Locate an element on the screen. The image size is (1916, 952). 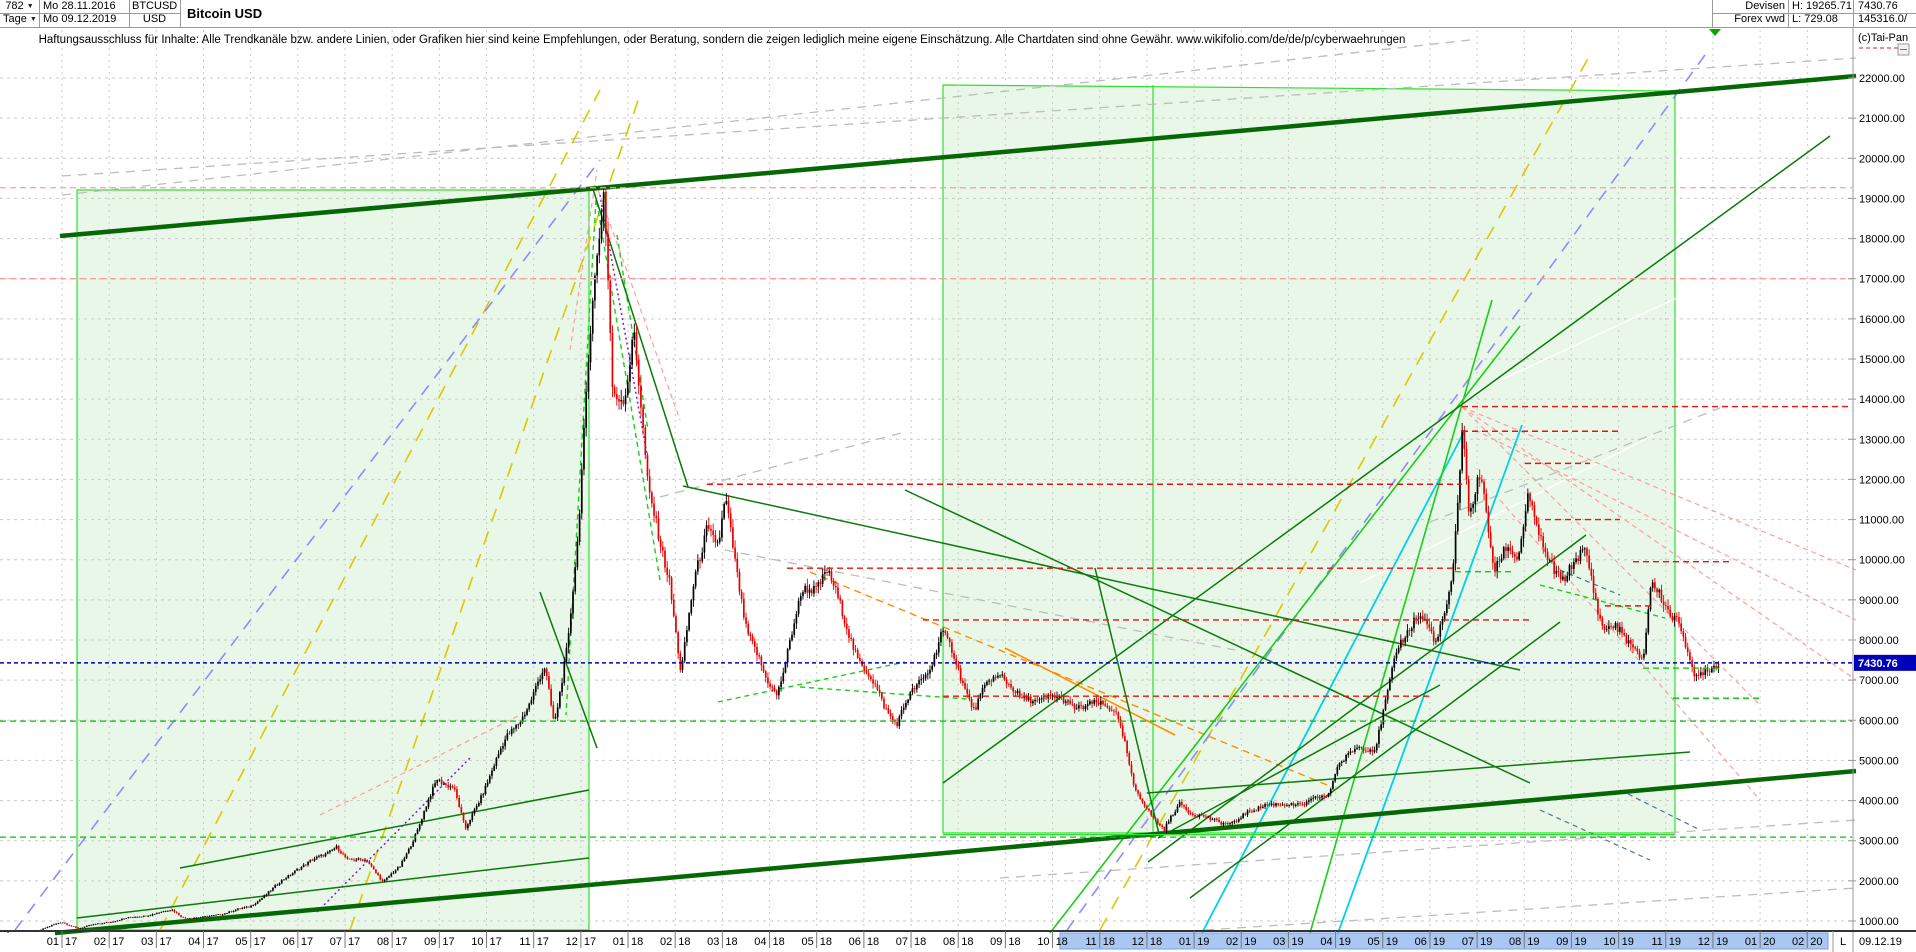
svg-text: 10000.00 is located at coordinates (1882, 561).